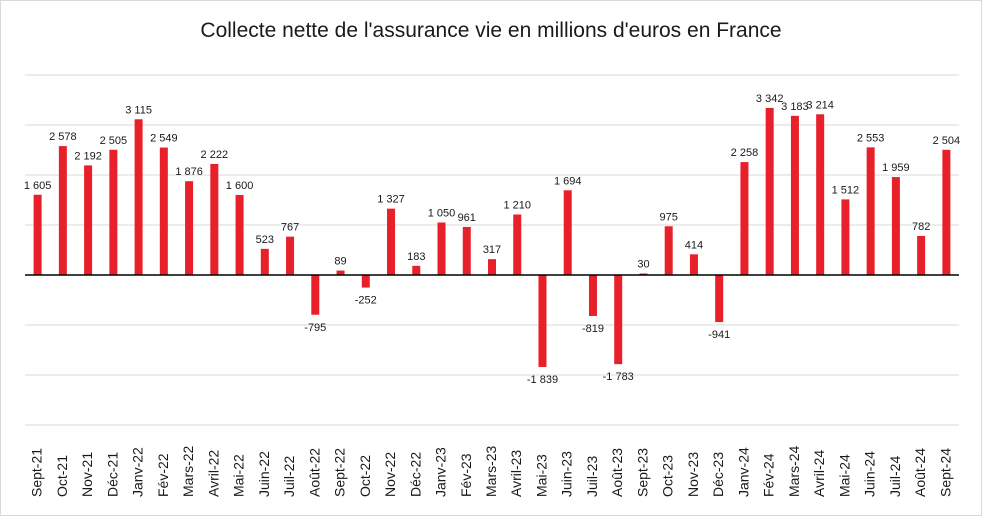 The image size is (982, 516). What do you see at coordinates (415, 474) in the screenshot?
I see `x-tick-label-Déc-22: Déc-22` at bounding box center [415, 474].